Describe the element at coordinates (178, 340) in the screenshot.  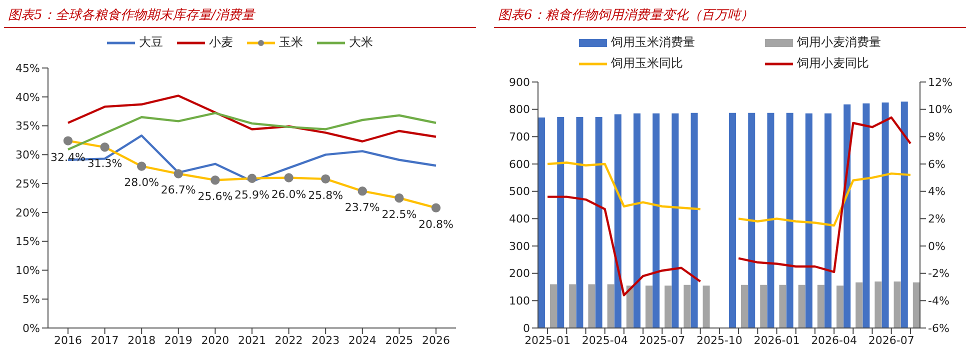
I see `x-tick-label: 2019` at that location.